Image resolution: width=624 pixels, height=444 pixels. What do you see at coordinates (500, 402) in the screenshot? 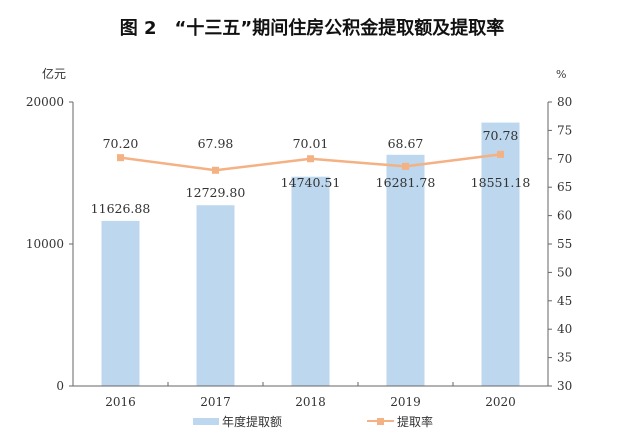
I see `x-tick-label: 2020` at bounding box center [500, 402].